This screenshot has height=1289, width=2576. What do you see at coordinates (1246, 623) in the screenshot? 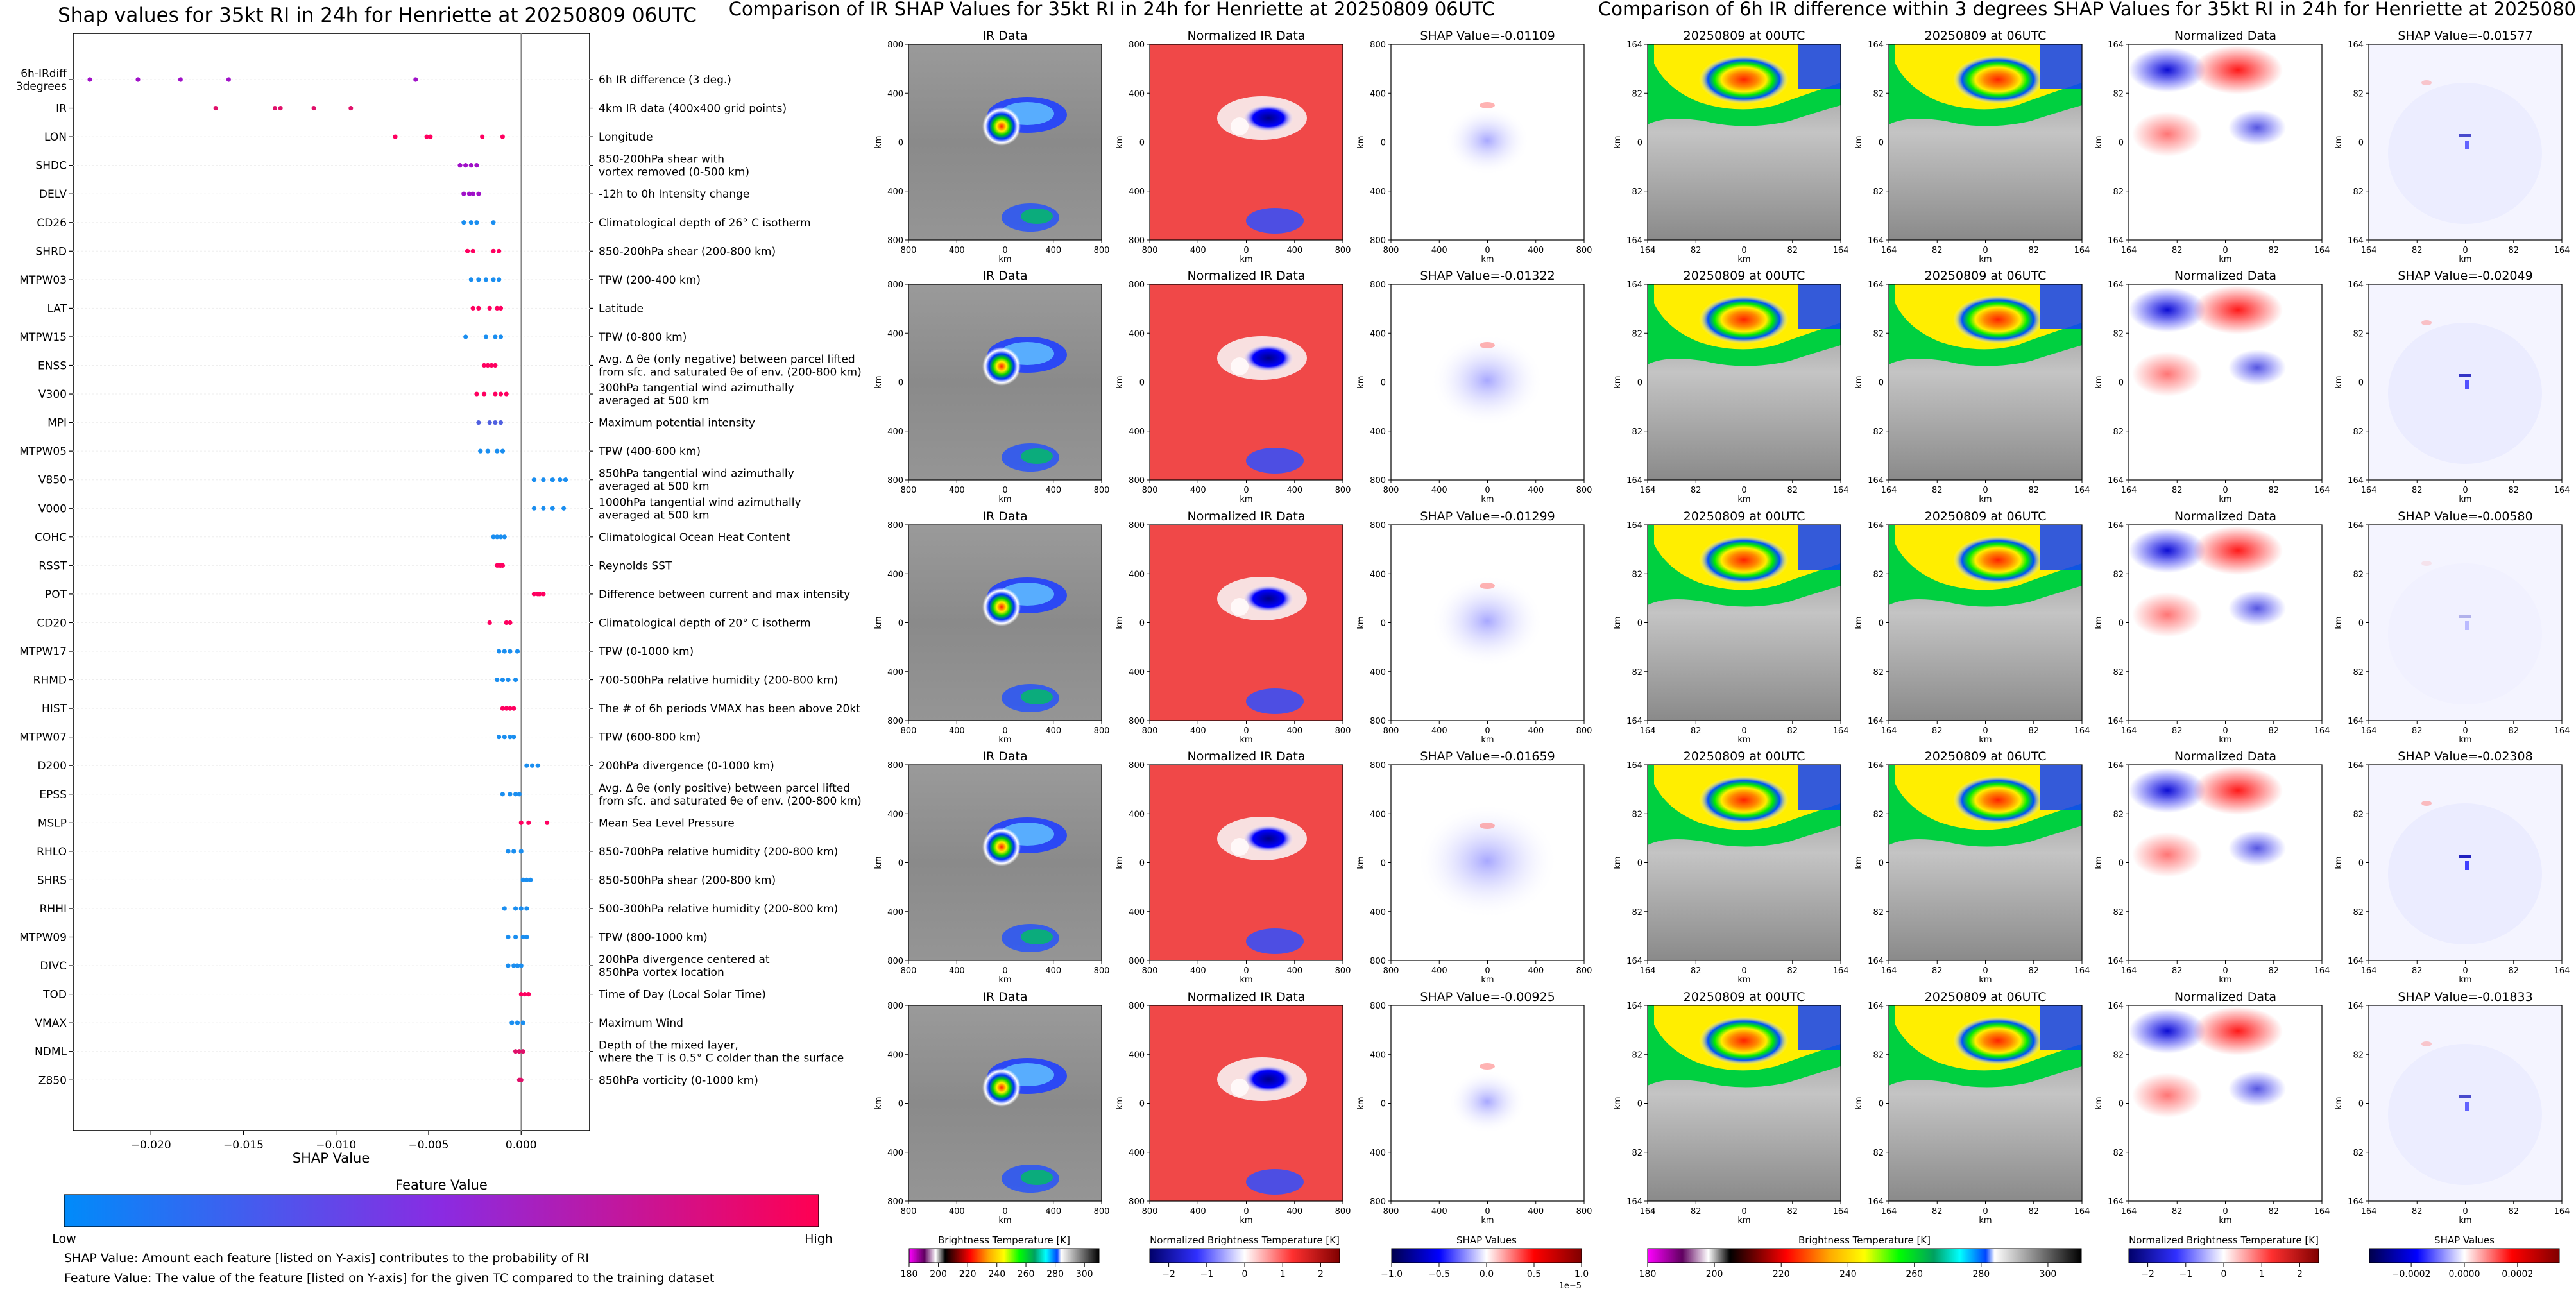
I see `normalized-ir-image` at bounding box center [1246, 623].